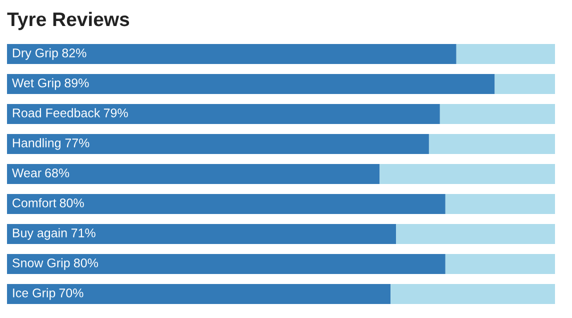 The width and height of the screenshot is (572, 318). What do you see at coordinates (116, 113) in the screenshot?
I see `data-label: 79%` at bounding box center [116, 113].